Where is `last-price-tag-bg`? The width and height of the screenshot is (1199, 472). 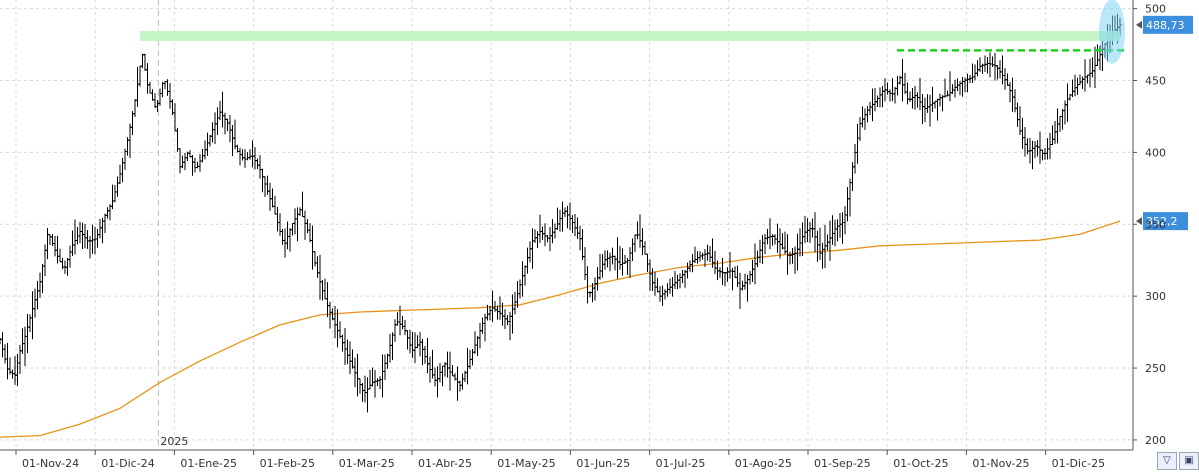
last-price-tag-bg is located at coordinates (1168, 24).